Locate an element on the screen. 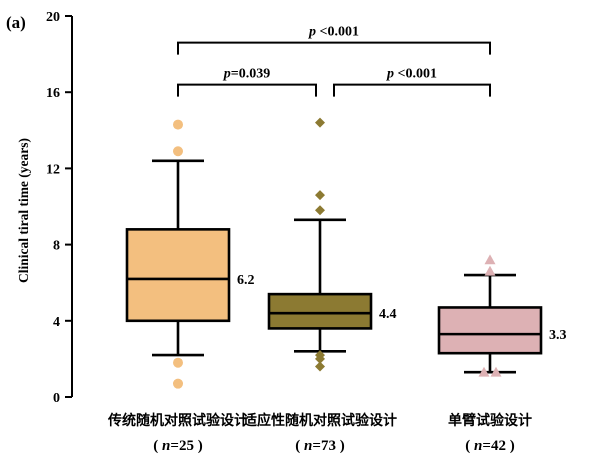 The image size is (600, 464). axes: 0 4 8 12 16 20 is located at coordinates (59, 208).